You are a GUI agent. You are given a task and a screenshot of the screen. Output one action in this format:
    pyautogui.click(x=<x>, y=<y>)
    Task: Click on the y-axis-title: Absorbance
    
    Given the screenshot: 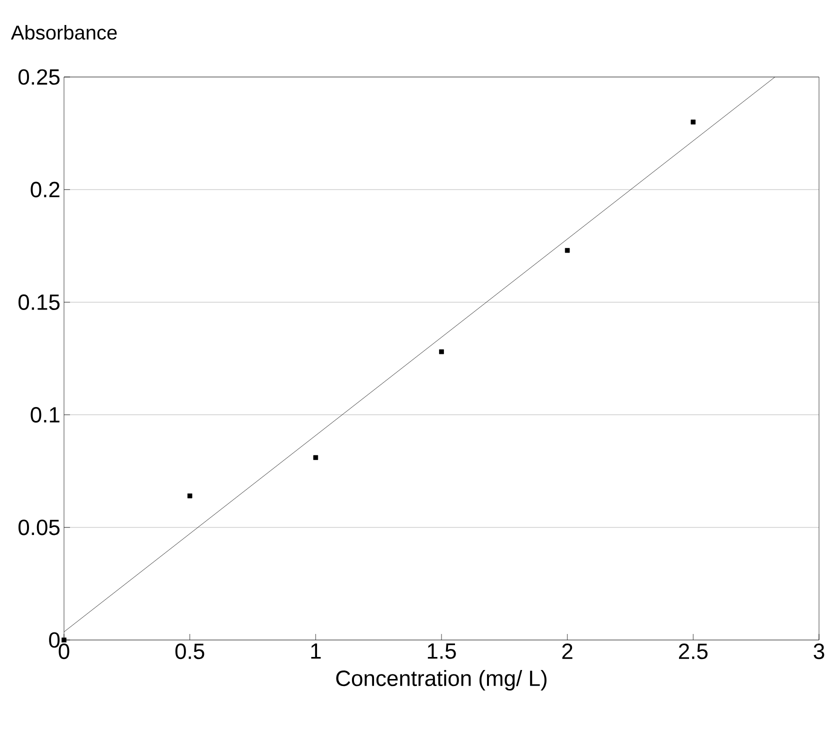 What is the action you would take?
    pyautogui.click(x=63, y=32)
    